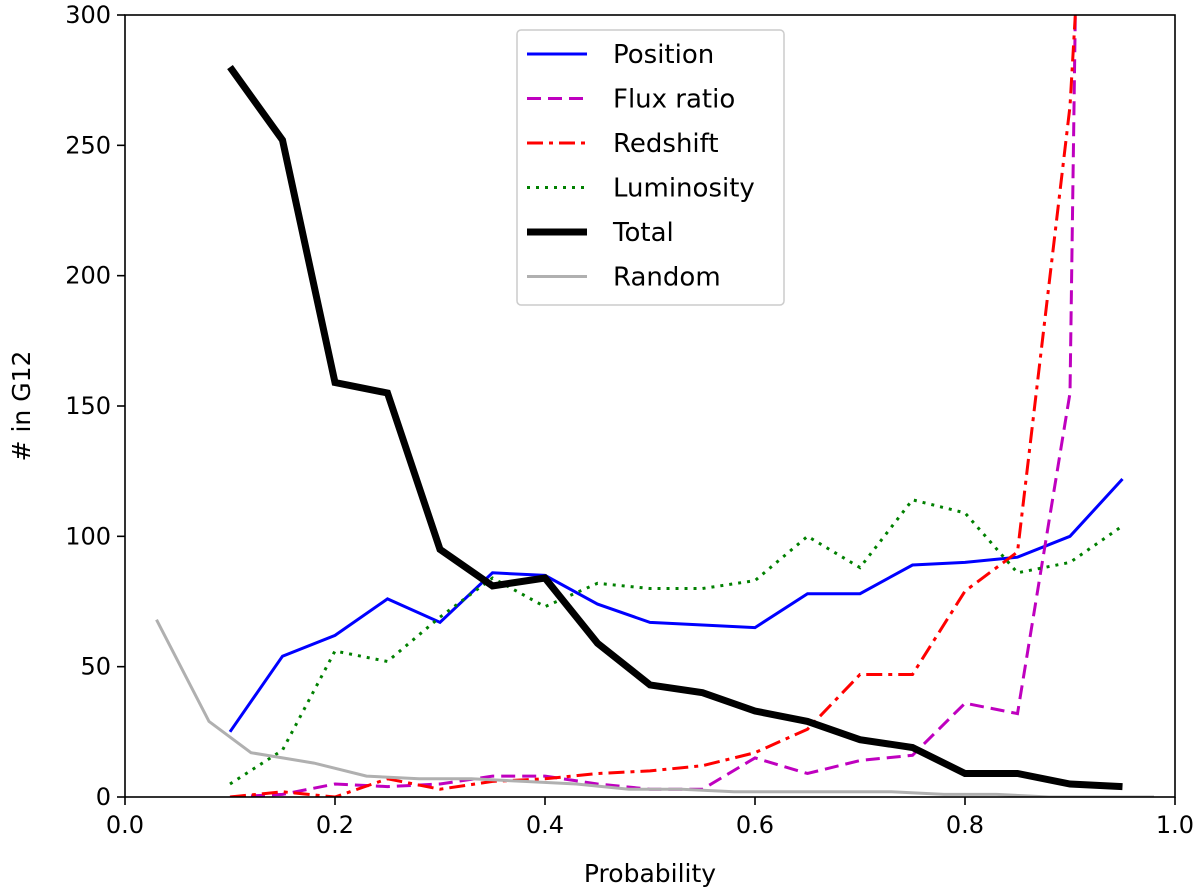 This screenshot has width=1200, height=896. What do you see at coordinates (88, 406) in the screenshot?
I see `y-tick-label: 150` at bounding box center [88, 406].